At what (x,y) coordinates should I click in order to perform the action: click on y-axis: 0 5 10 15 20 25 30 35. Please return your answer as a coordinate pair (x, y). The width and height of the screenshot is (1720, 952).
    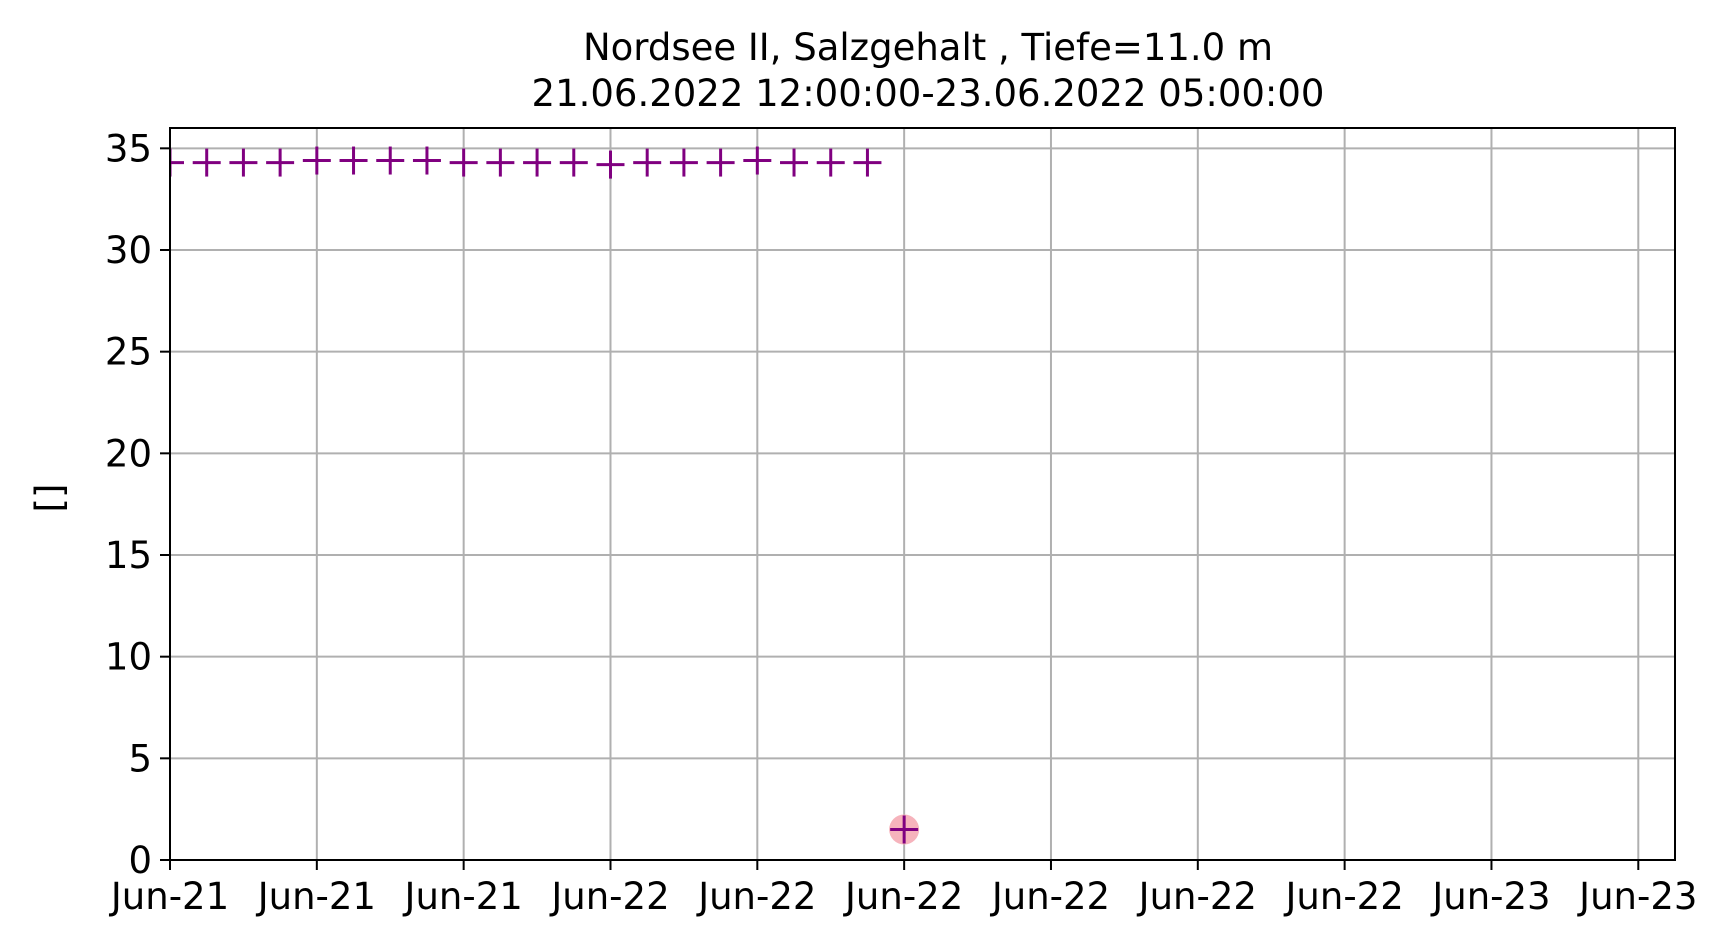
    Looking at the image, I should click on (137, 504).